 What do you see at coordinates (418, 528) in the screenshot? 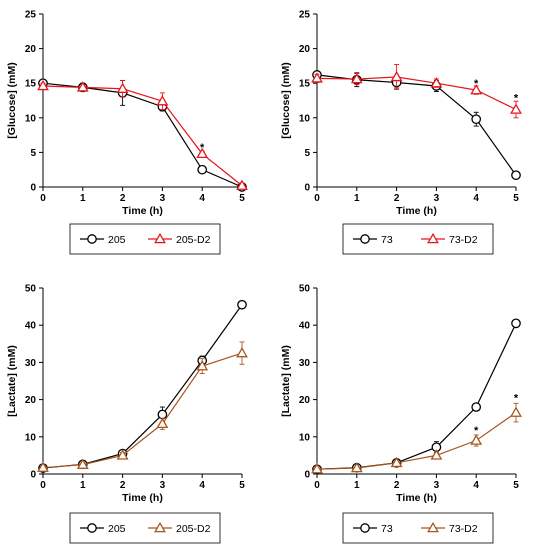
I see `legend: 73 73-D2` at bounding box center [418, 528].